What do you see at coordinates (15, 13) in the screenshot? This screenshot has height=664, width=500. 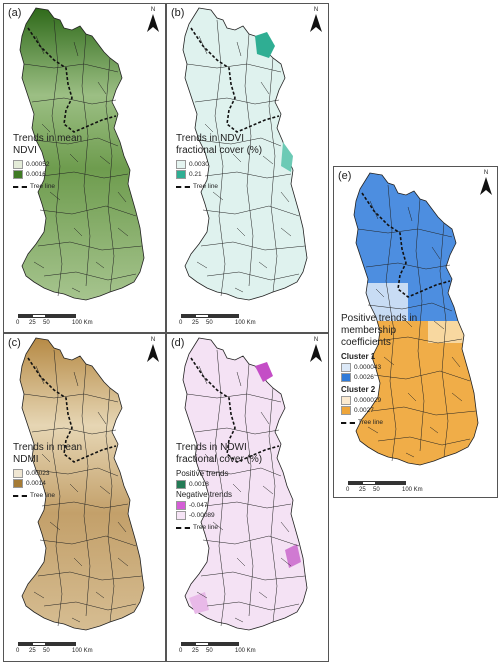 I see `panel-label: (a)` at bounding box center [15, 13].